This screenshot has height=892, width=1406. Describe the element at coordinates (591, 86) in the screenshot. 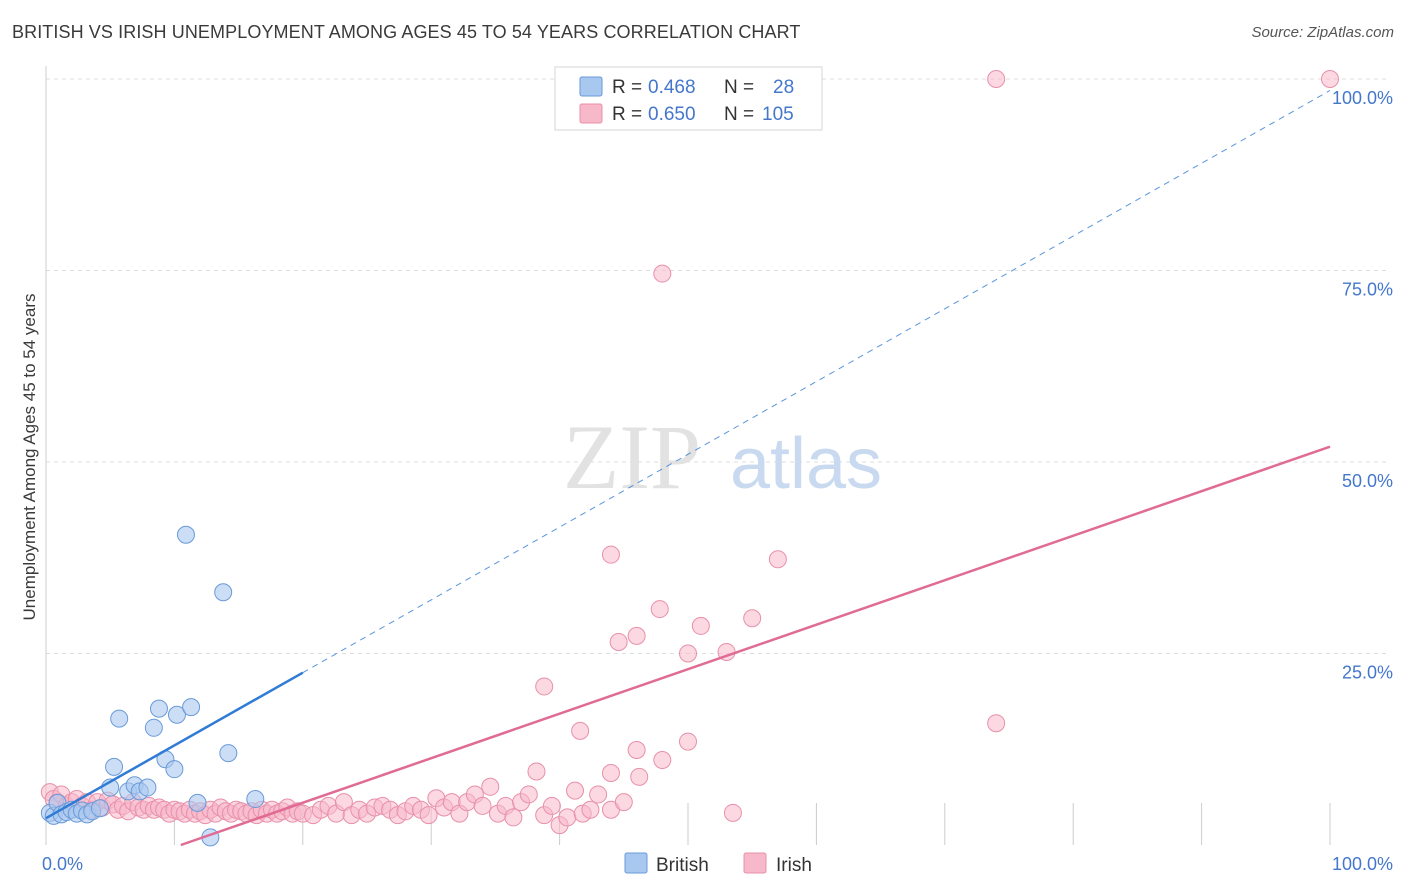

I see `legend-british-swatch` at that location.